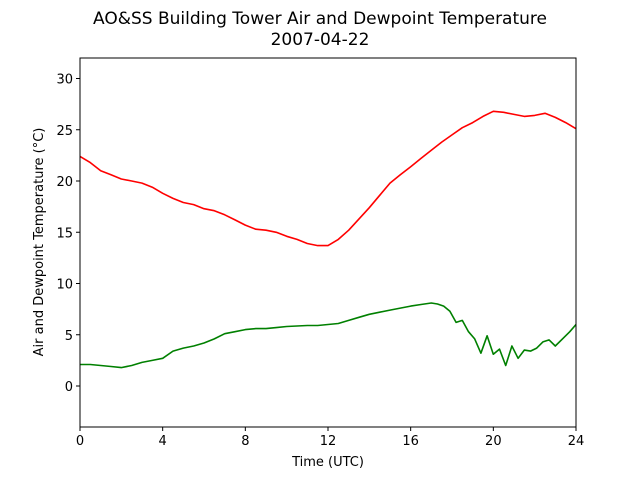  I want to click on x-tick-label: 4, so click(163, 441).